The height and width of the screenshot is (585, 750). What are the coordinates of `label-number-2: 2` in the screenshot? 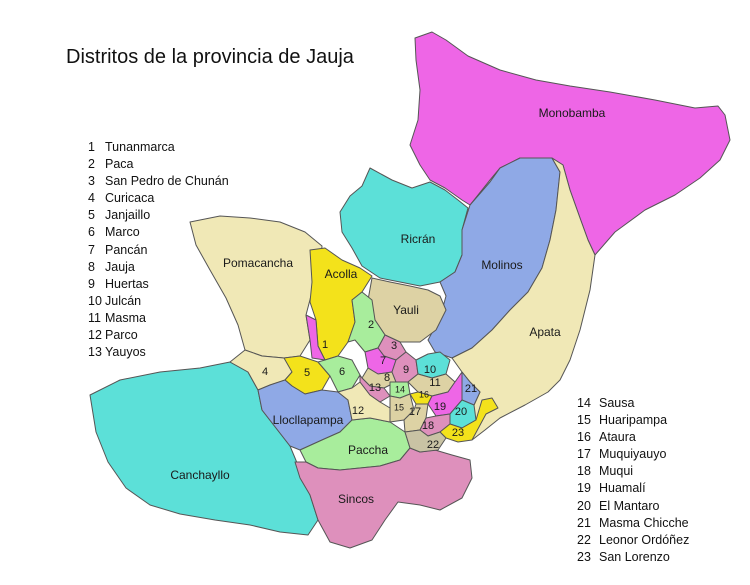 It's located at (371, 325).